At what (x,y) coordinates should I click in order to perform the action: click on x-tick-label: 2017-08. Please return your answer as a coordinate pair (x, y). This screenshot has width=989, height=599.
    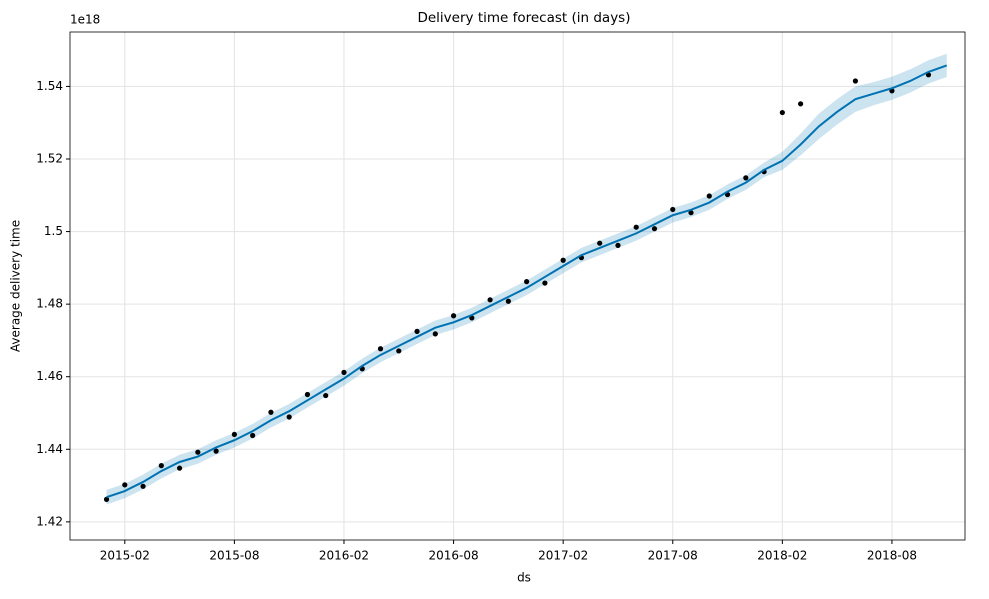
    Looking at the image, I should click on (673, 556).